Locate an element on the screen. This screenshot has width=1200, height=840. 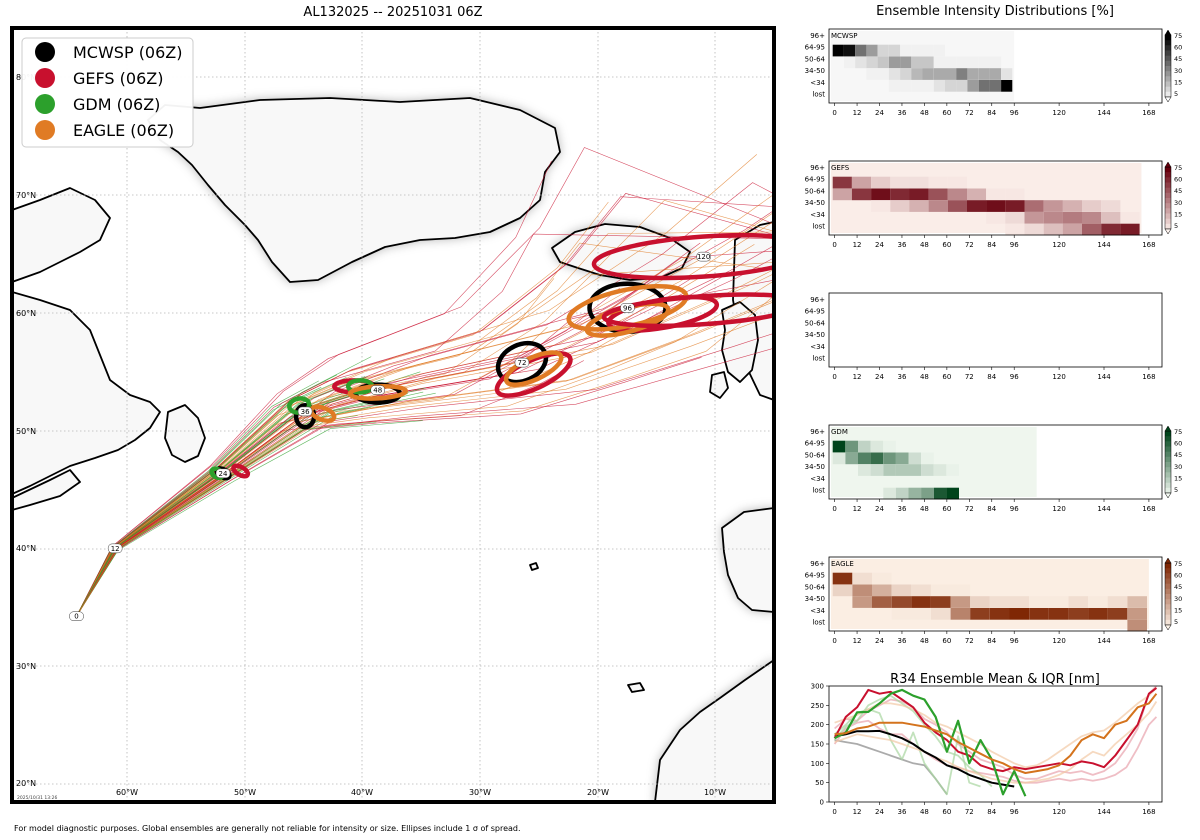
x-tick-label: 96 is located at coordinates (1014, 245).